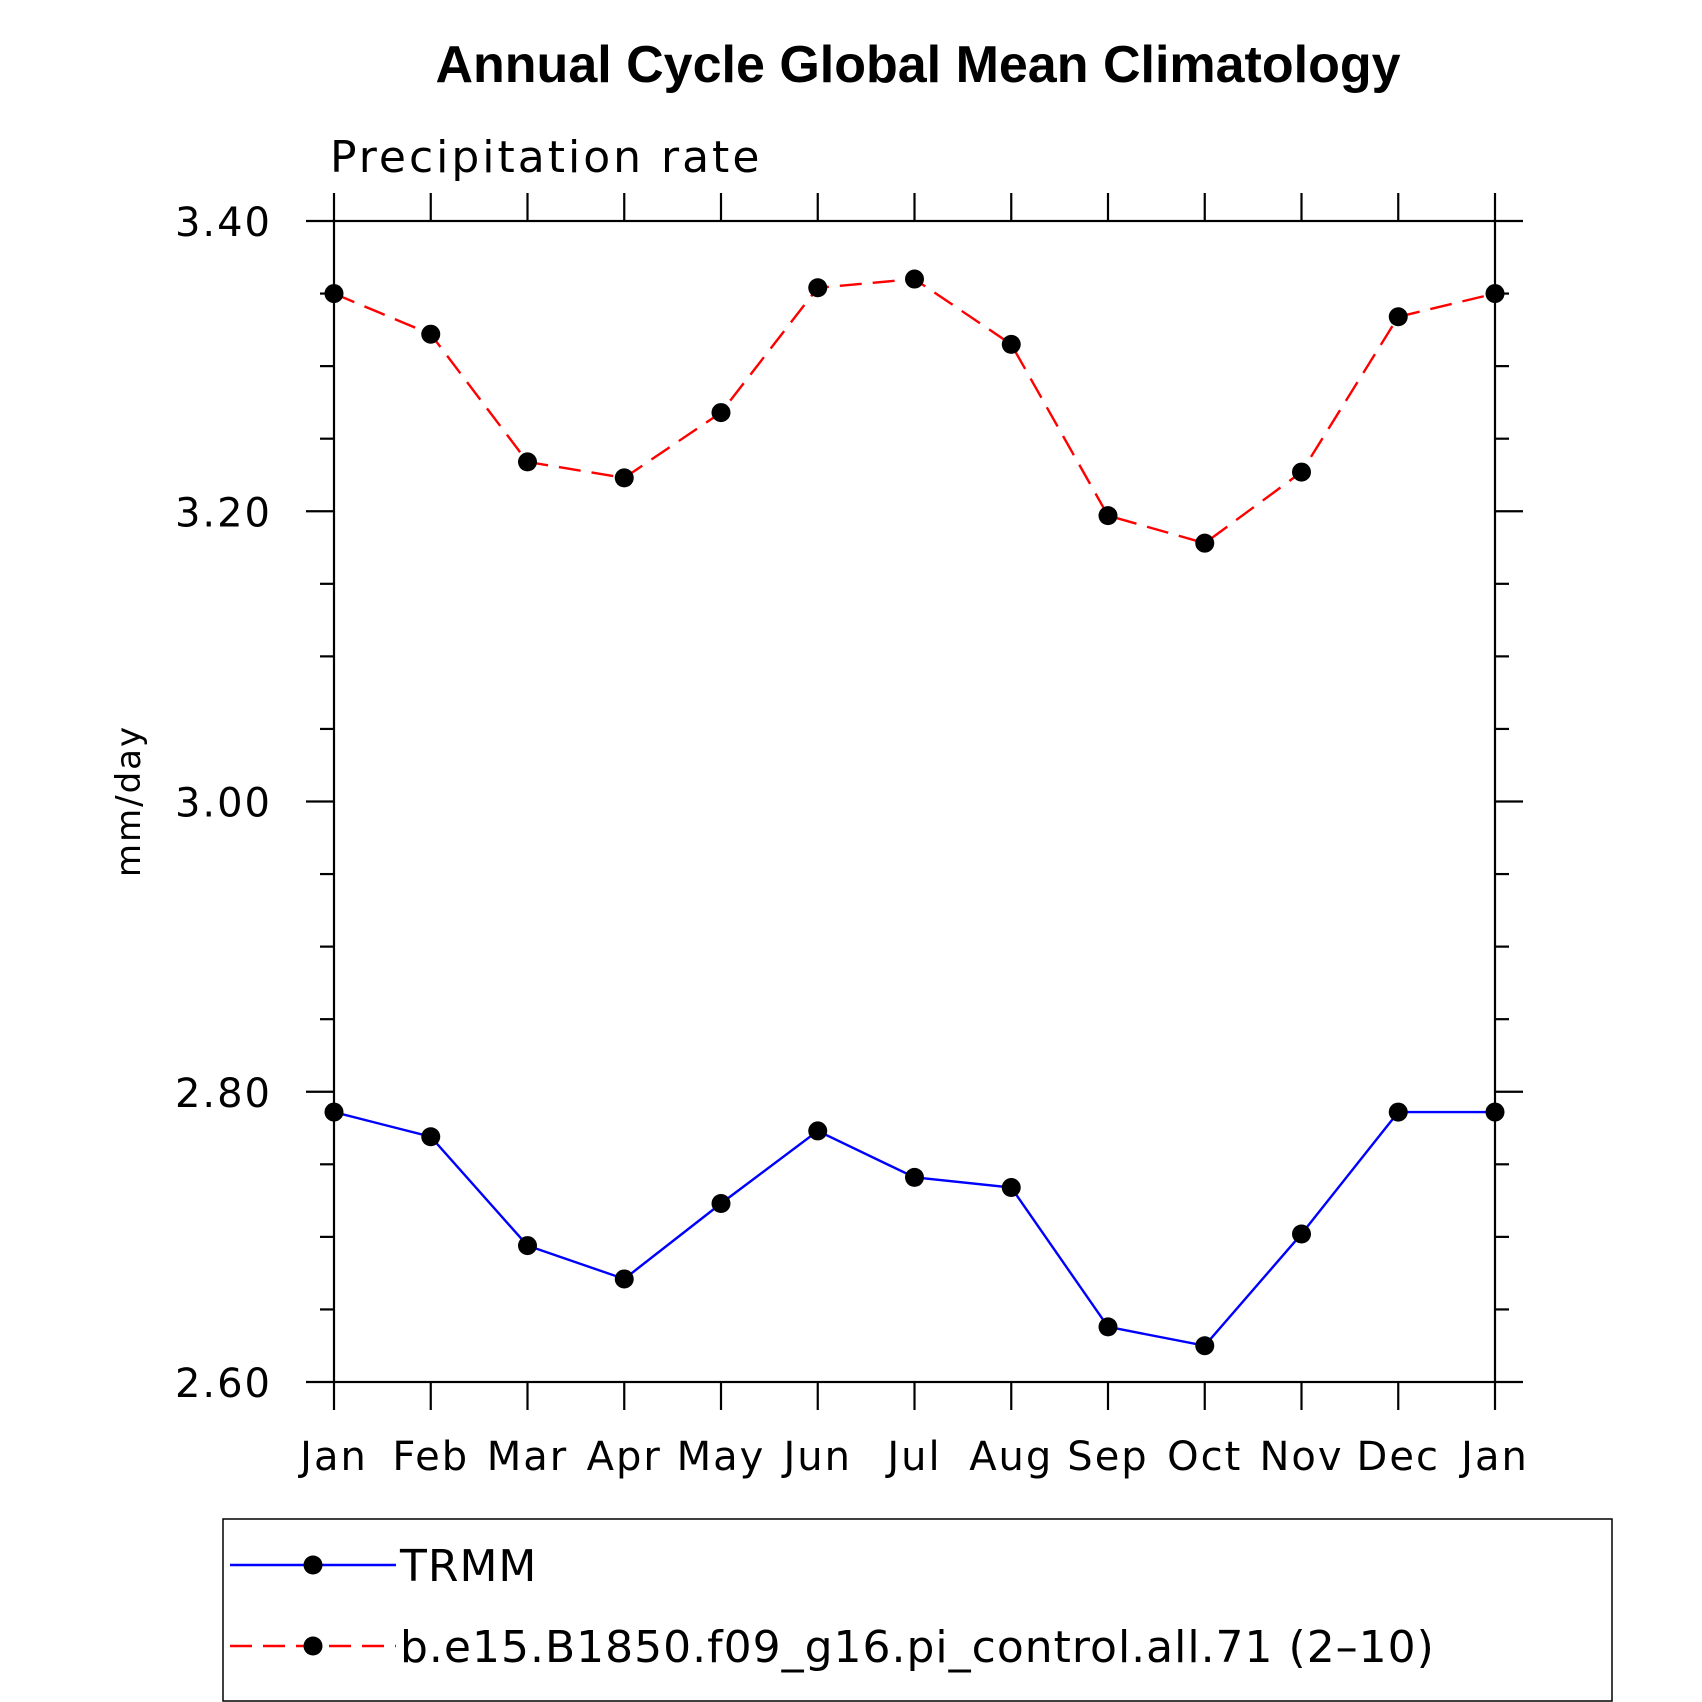 The width and height of the screenshot is (1702, 1702). What do you see at coordinates (546, 157) in the screenshot?
I see `chart-subtitle: Precipitation rate` at bounding box center [546, 157].